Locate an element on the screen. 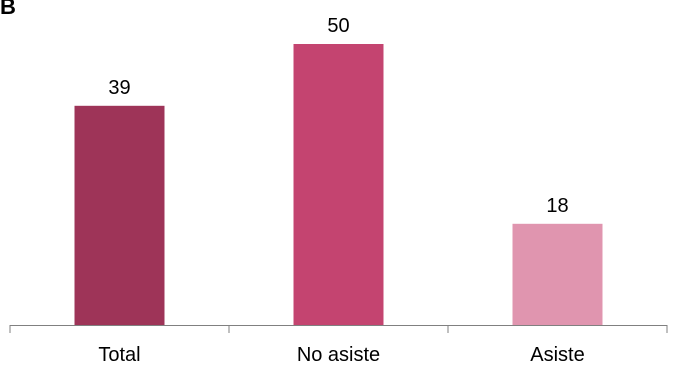 This screenshot has height=369, width=684. bar-no-asiste is located at coordinates (338, 184).